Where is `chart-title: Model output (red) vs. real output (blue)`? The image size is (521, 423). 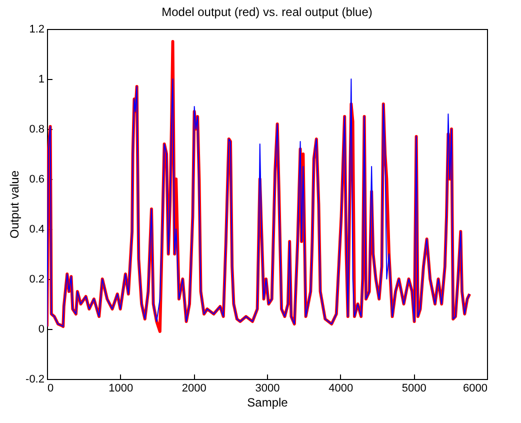
chart-title: Model output (red) vs. real output (blue) is located at coordinates (267, 12).